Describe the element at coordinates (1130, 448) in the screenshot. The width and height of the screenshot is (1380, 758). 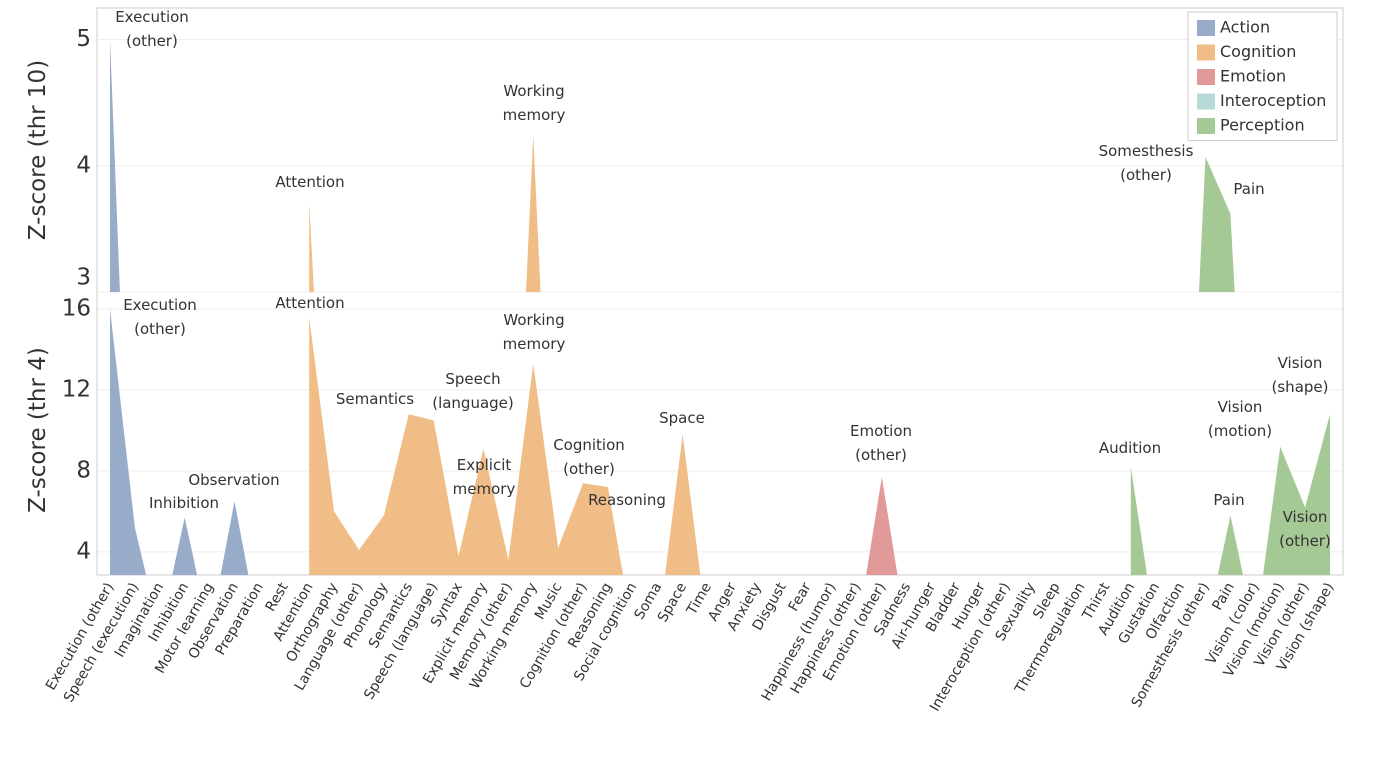
I see `annotation: Audition` at that location.